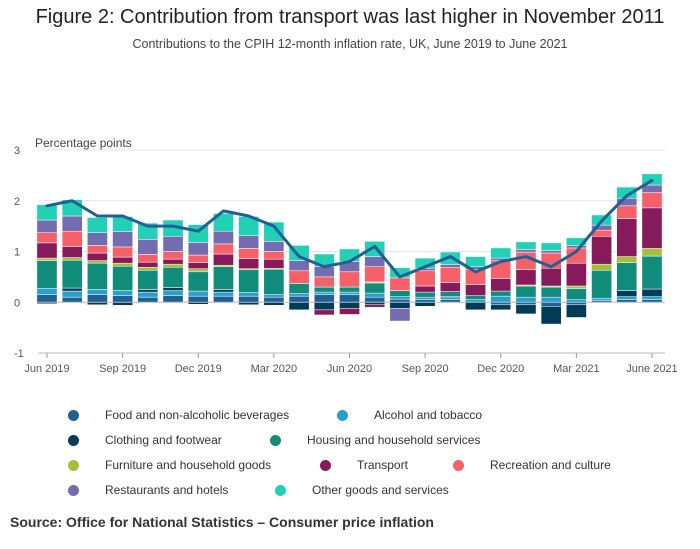 This screenshot has width=700, height=549. I want to click on legend-item: Clothing and footwear, so click(145, 440).